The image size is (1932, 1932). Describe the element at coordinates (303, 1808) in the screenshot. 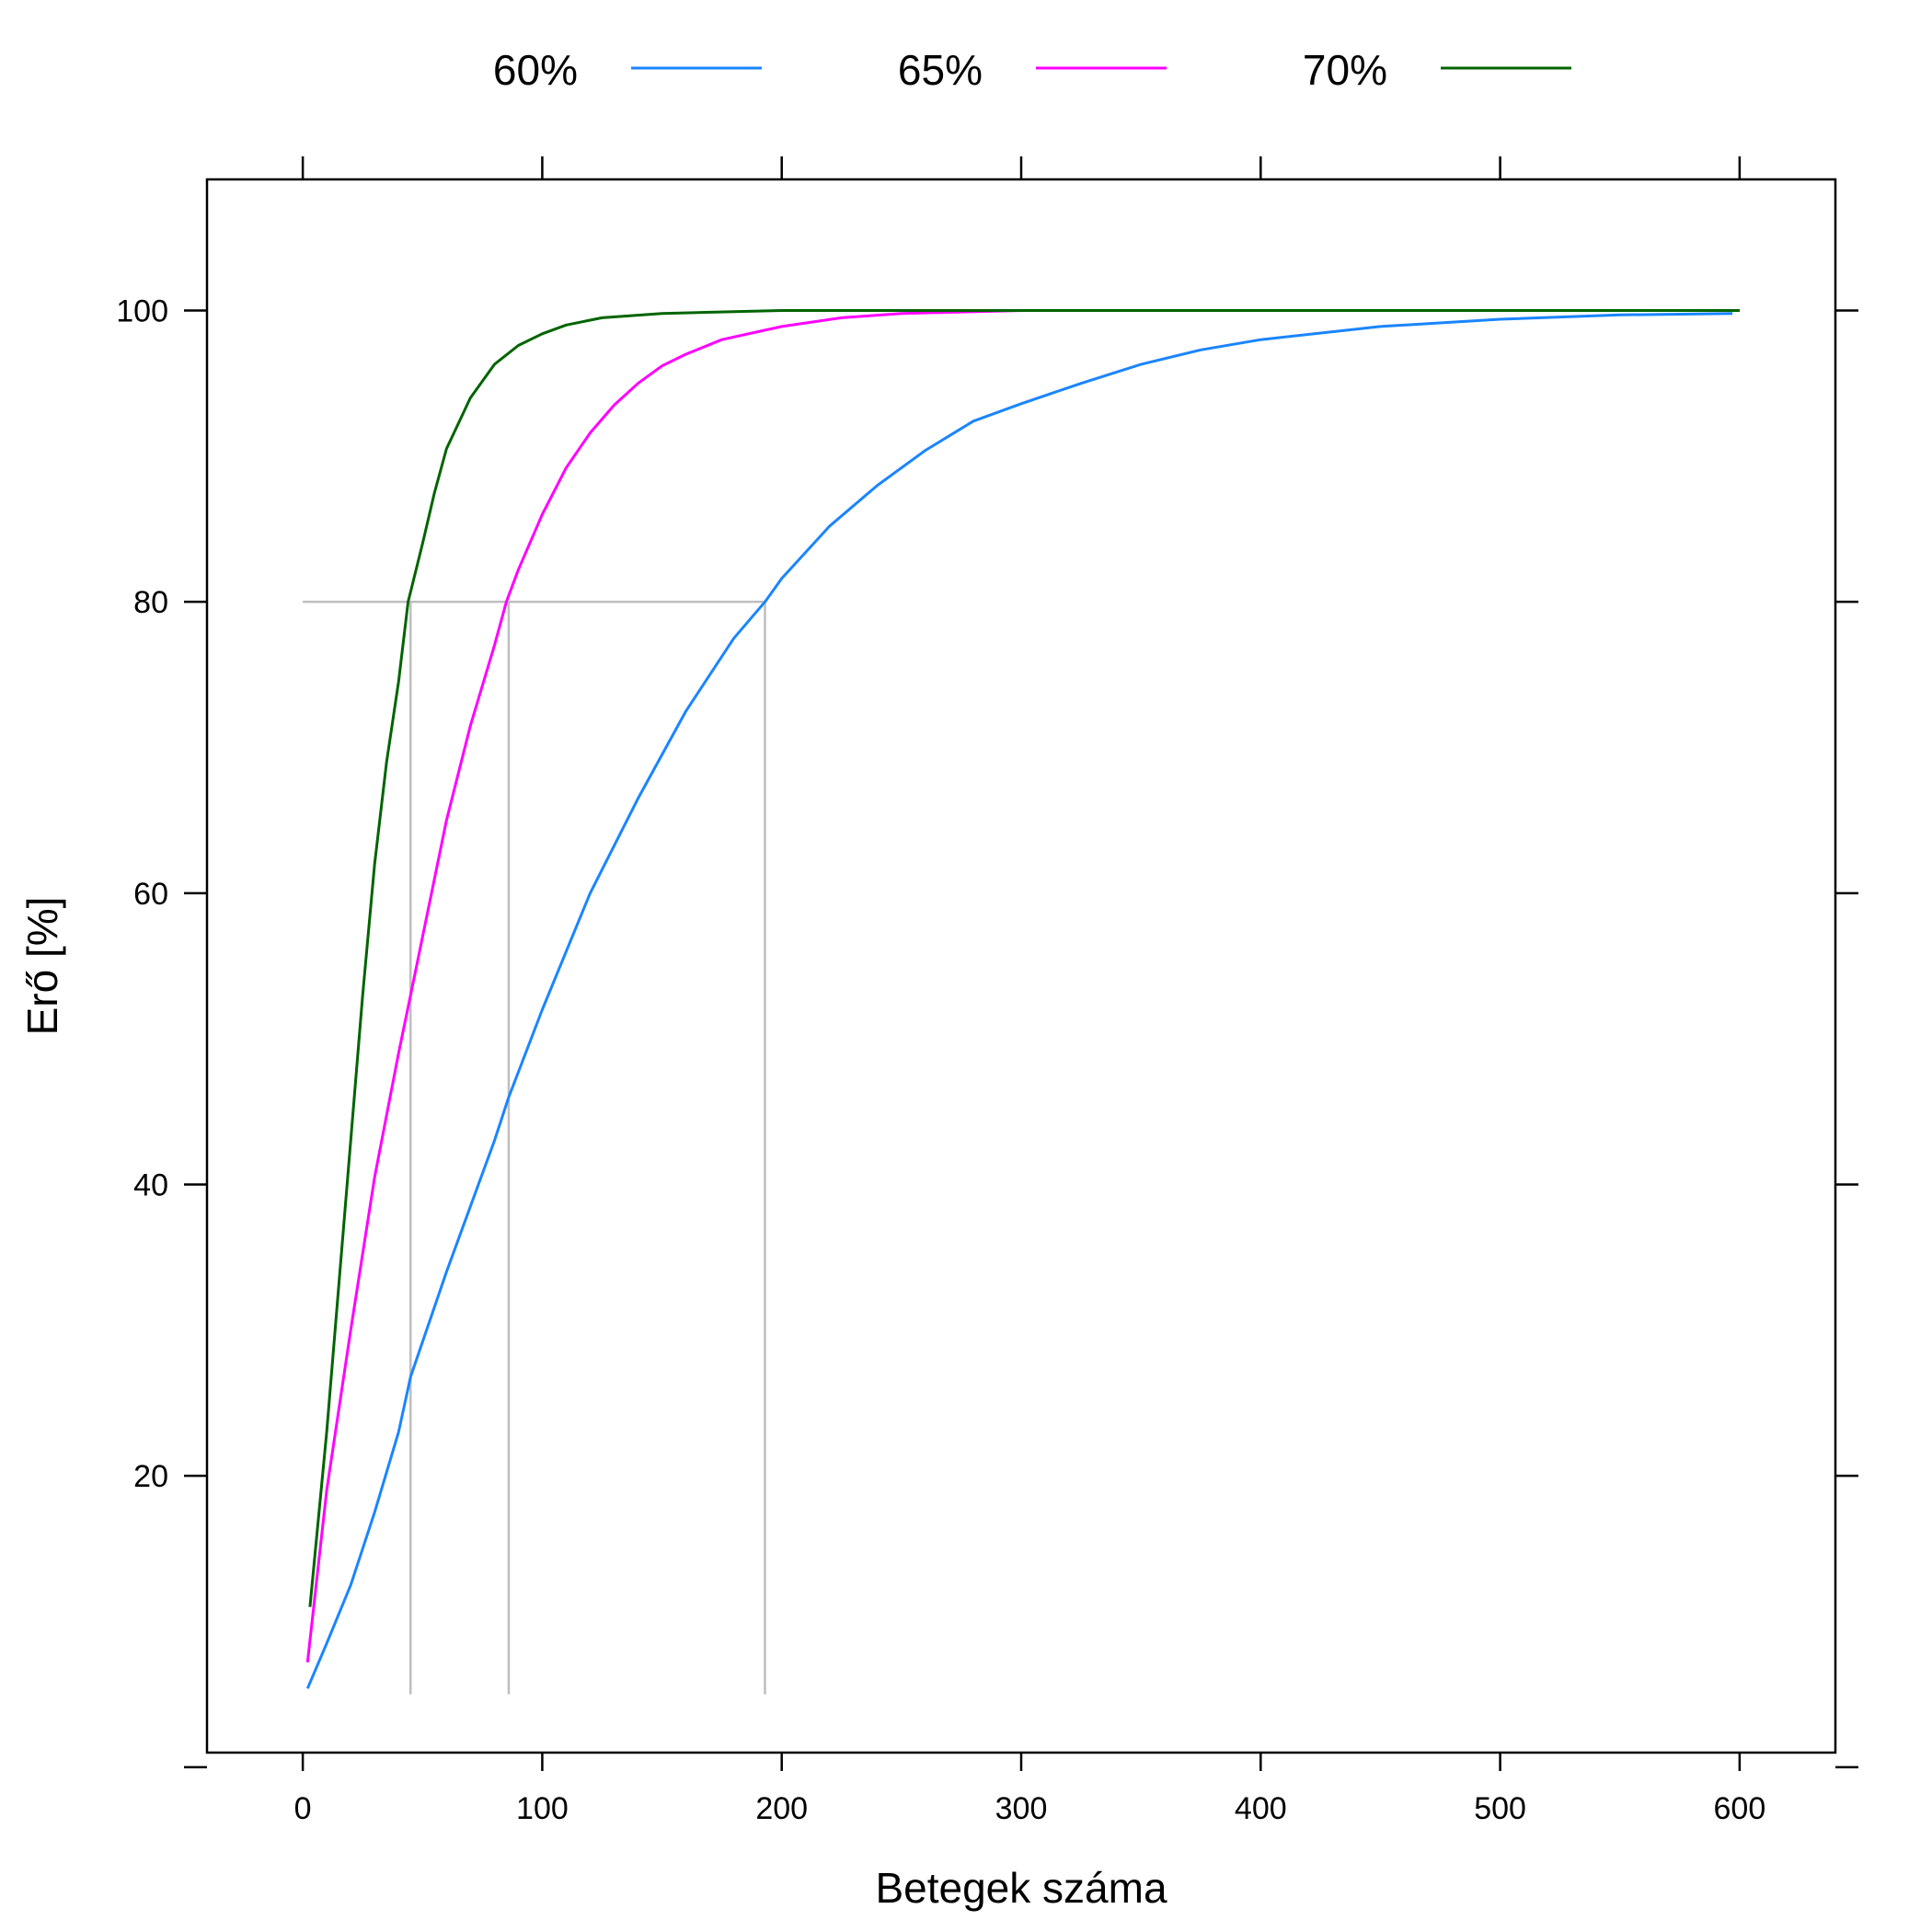

I see `x-tick-label: 0` at that location.